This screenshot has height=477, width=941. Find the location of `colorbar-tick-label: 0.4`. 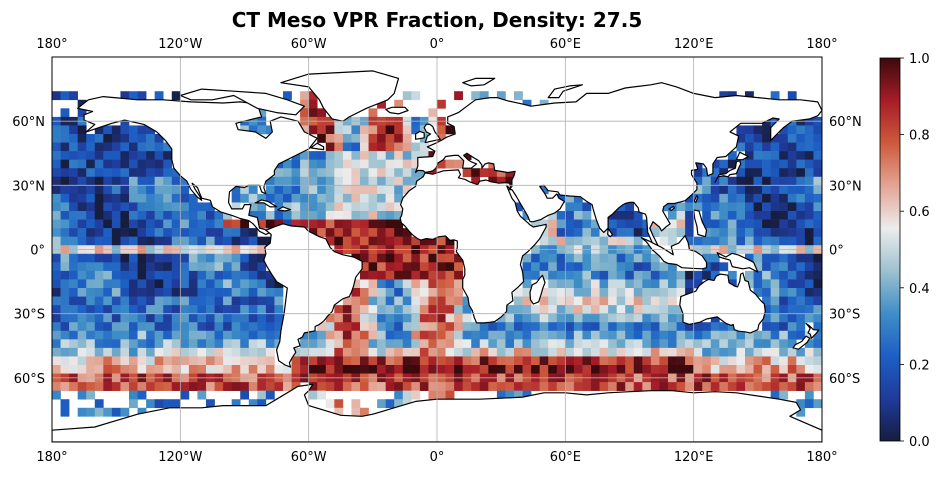

colorbar-tick-label: 0.4 is located at coordinates (919, 289).